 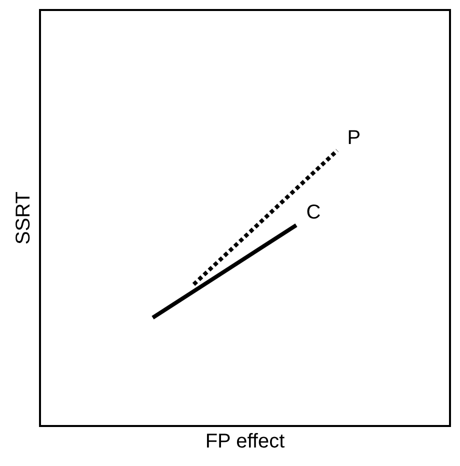 I want to click on x-axis-title: FP effect, so click(x=245, y=441).